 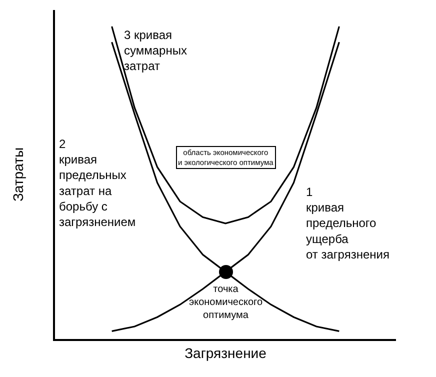 What do you see at coordinates (226, 302) in the screenshot?
I see `annotation: точка экономического оптимума` at bounding box center [226, 302].